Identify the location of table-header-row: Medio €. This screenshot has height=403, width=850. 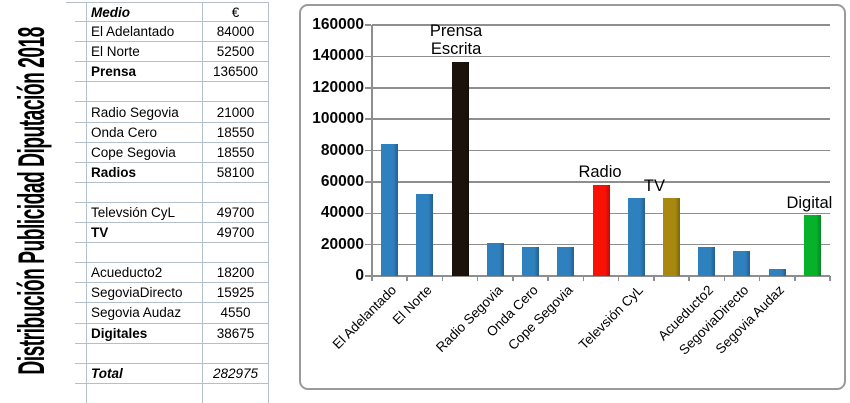
(168, 12).